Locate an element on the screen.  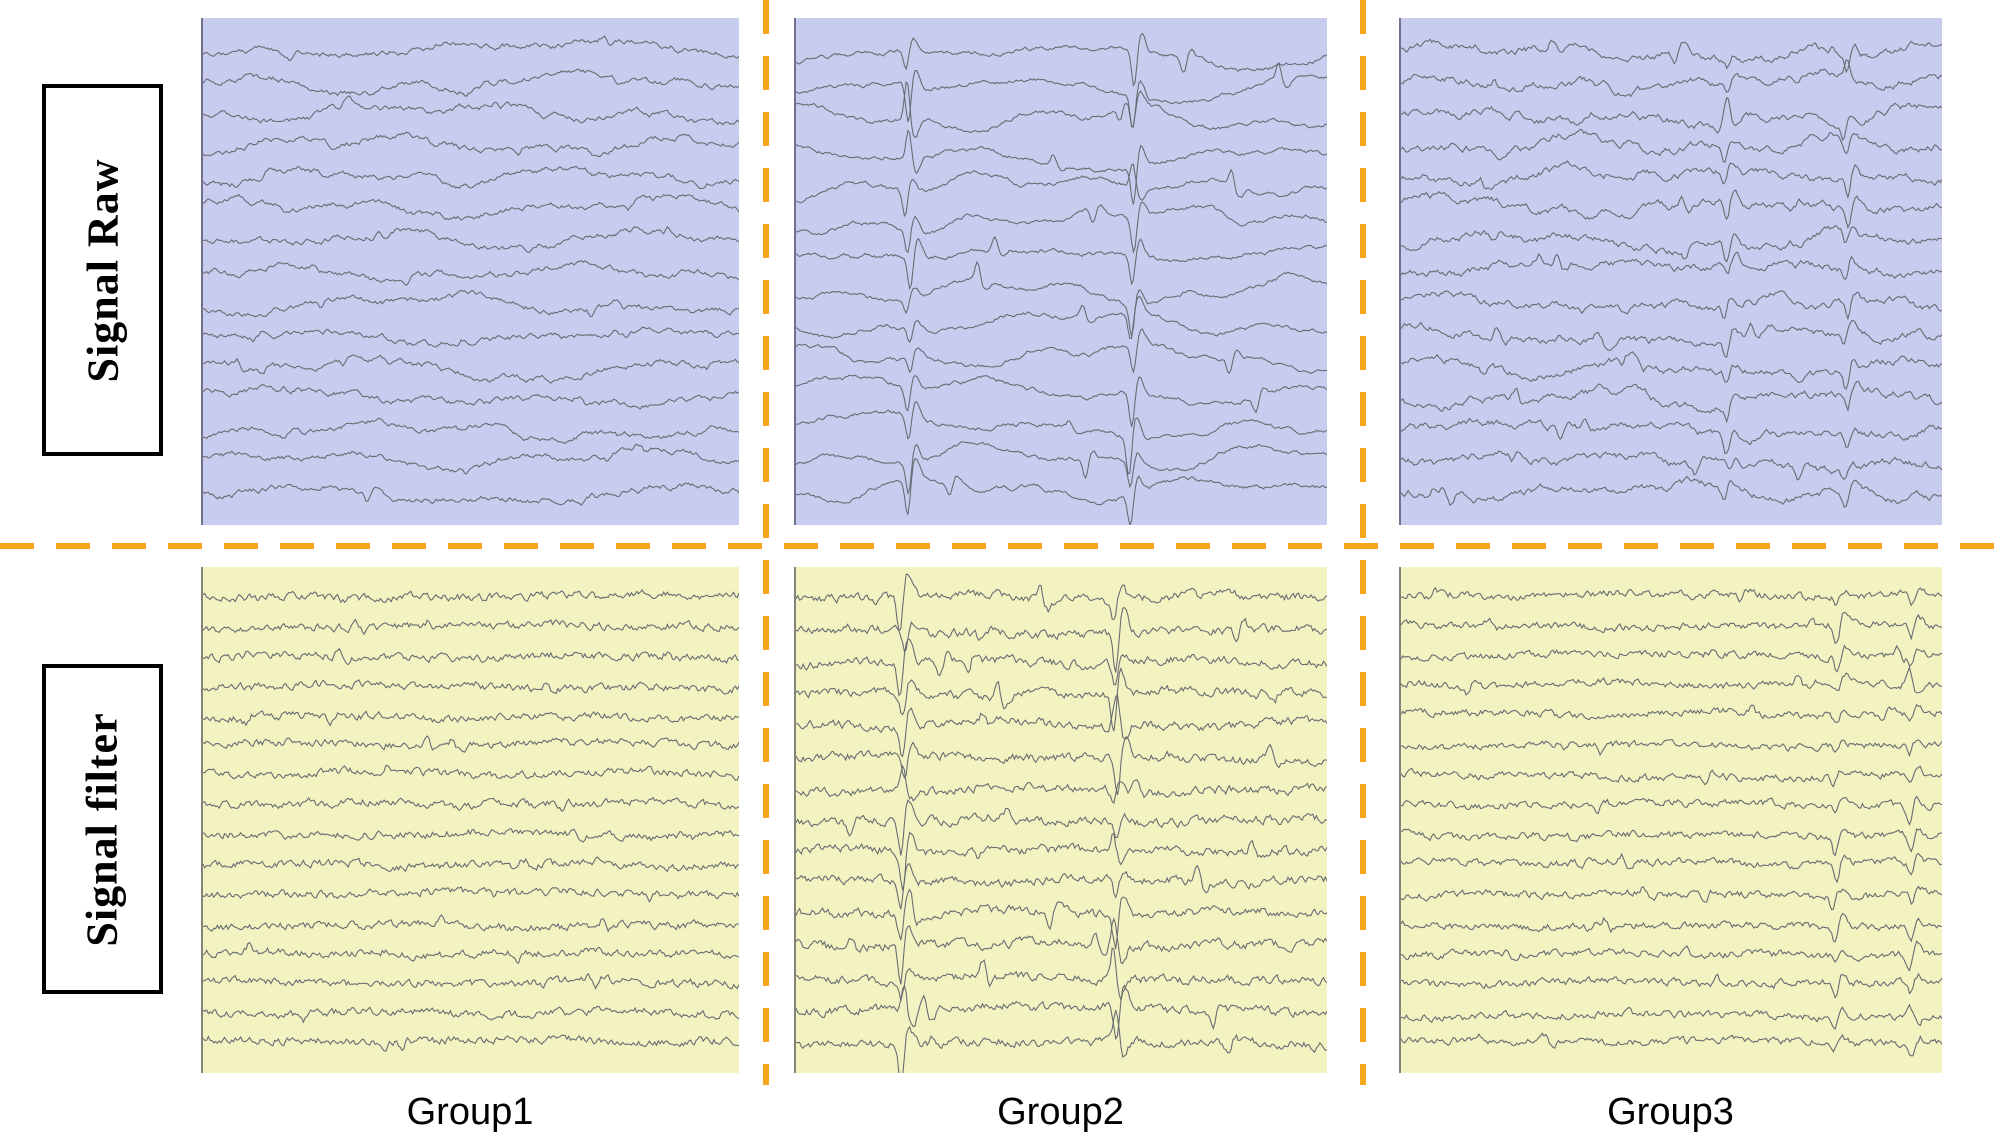
row-label-box-signal-filter: Signal filter is located at coordinates (102, 829).